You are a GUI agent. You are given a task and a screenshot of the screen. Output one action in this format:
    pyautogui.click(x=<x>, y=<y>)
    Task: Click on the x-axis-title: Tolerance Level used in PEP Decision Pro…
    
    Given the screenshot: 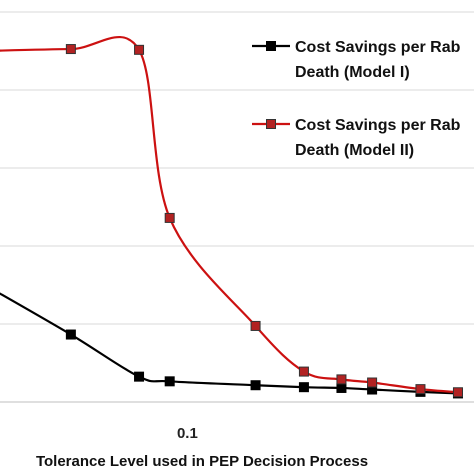 What is the action you would take?
    pyautogui.click(x=202, y=461)
    